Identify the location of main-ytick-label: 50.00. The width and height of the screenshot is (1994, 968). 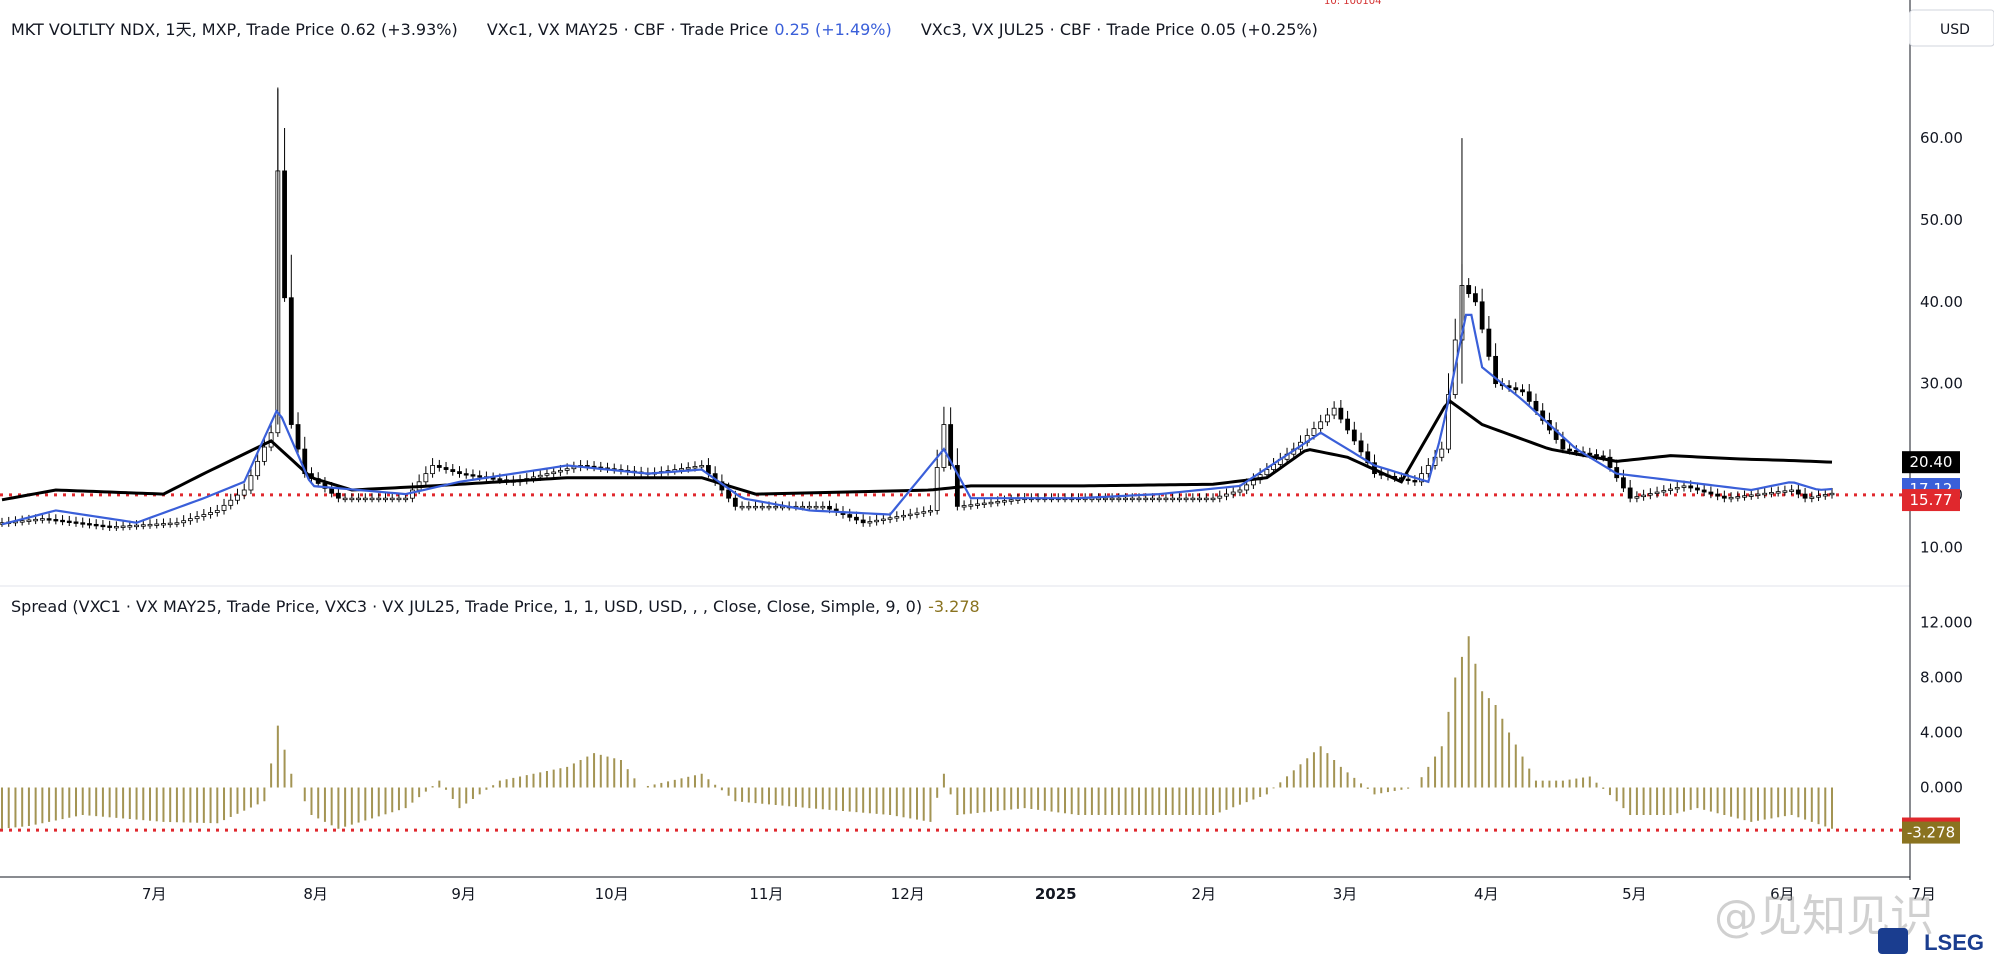
(1941, 220).